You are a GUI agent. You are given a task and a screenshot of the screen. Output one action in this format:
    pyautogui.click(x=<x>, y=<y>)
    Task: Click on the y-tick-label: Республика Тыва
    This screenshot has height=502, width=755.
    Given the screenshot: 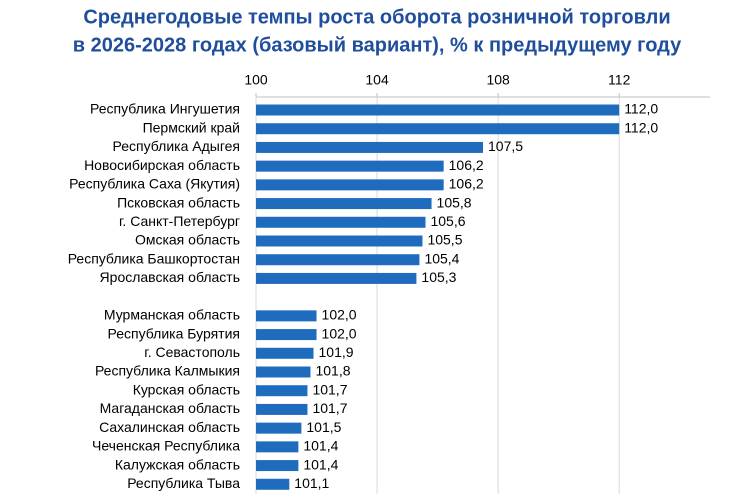 What is the action you would take?
    pyautogui.click(x=183, y=483)
    